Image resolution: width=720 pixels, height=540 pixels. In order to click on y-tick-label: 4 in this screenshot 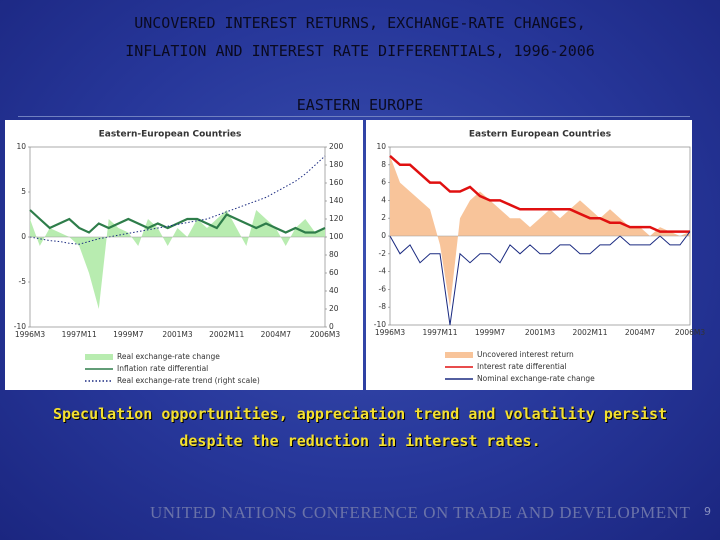, I will do `click(383, 199)`.